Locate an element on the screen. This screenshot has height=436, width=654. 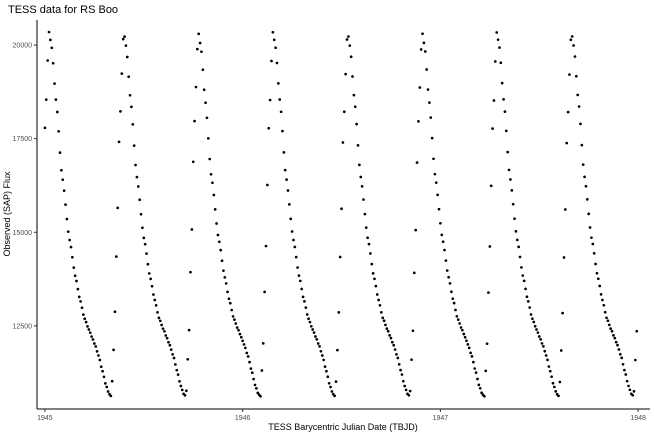
y-tick-label: 17500 is located at coordinates (23, 139).